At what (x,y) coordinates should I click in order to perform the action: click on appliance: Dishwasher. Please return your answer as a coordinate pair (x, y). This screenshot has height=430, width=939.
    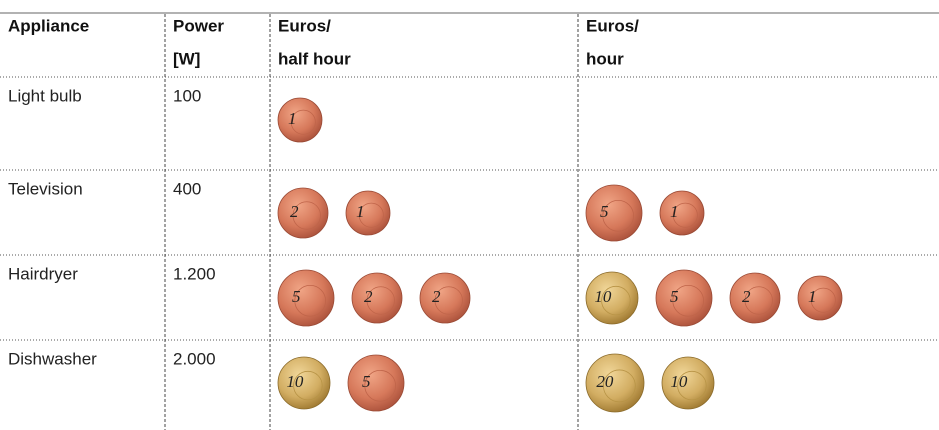
    Looking at the image, I should click on (52, 358).